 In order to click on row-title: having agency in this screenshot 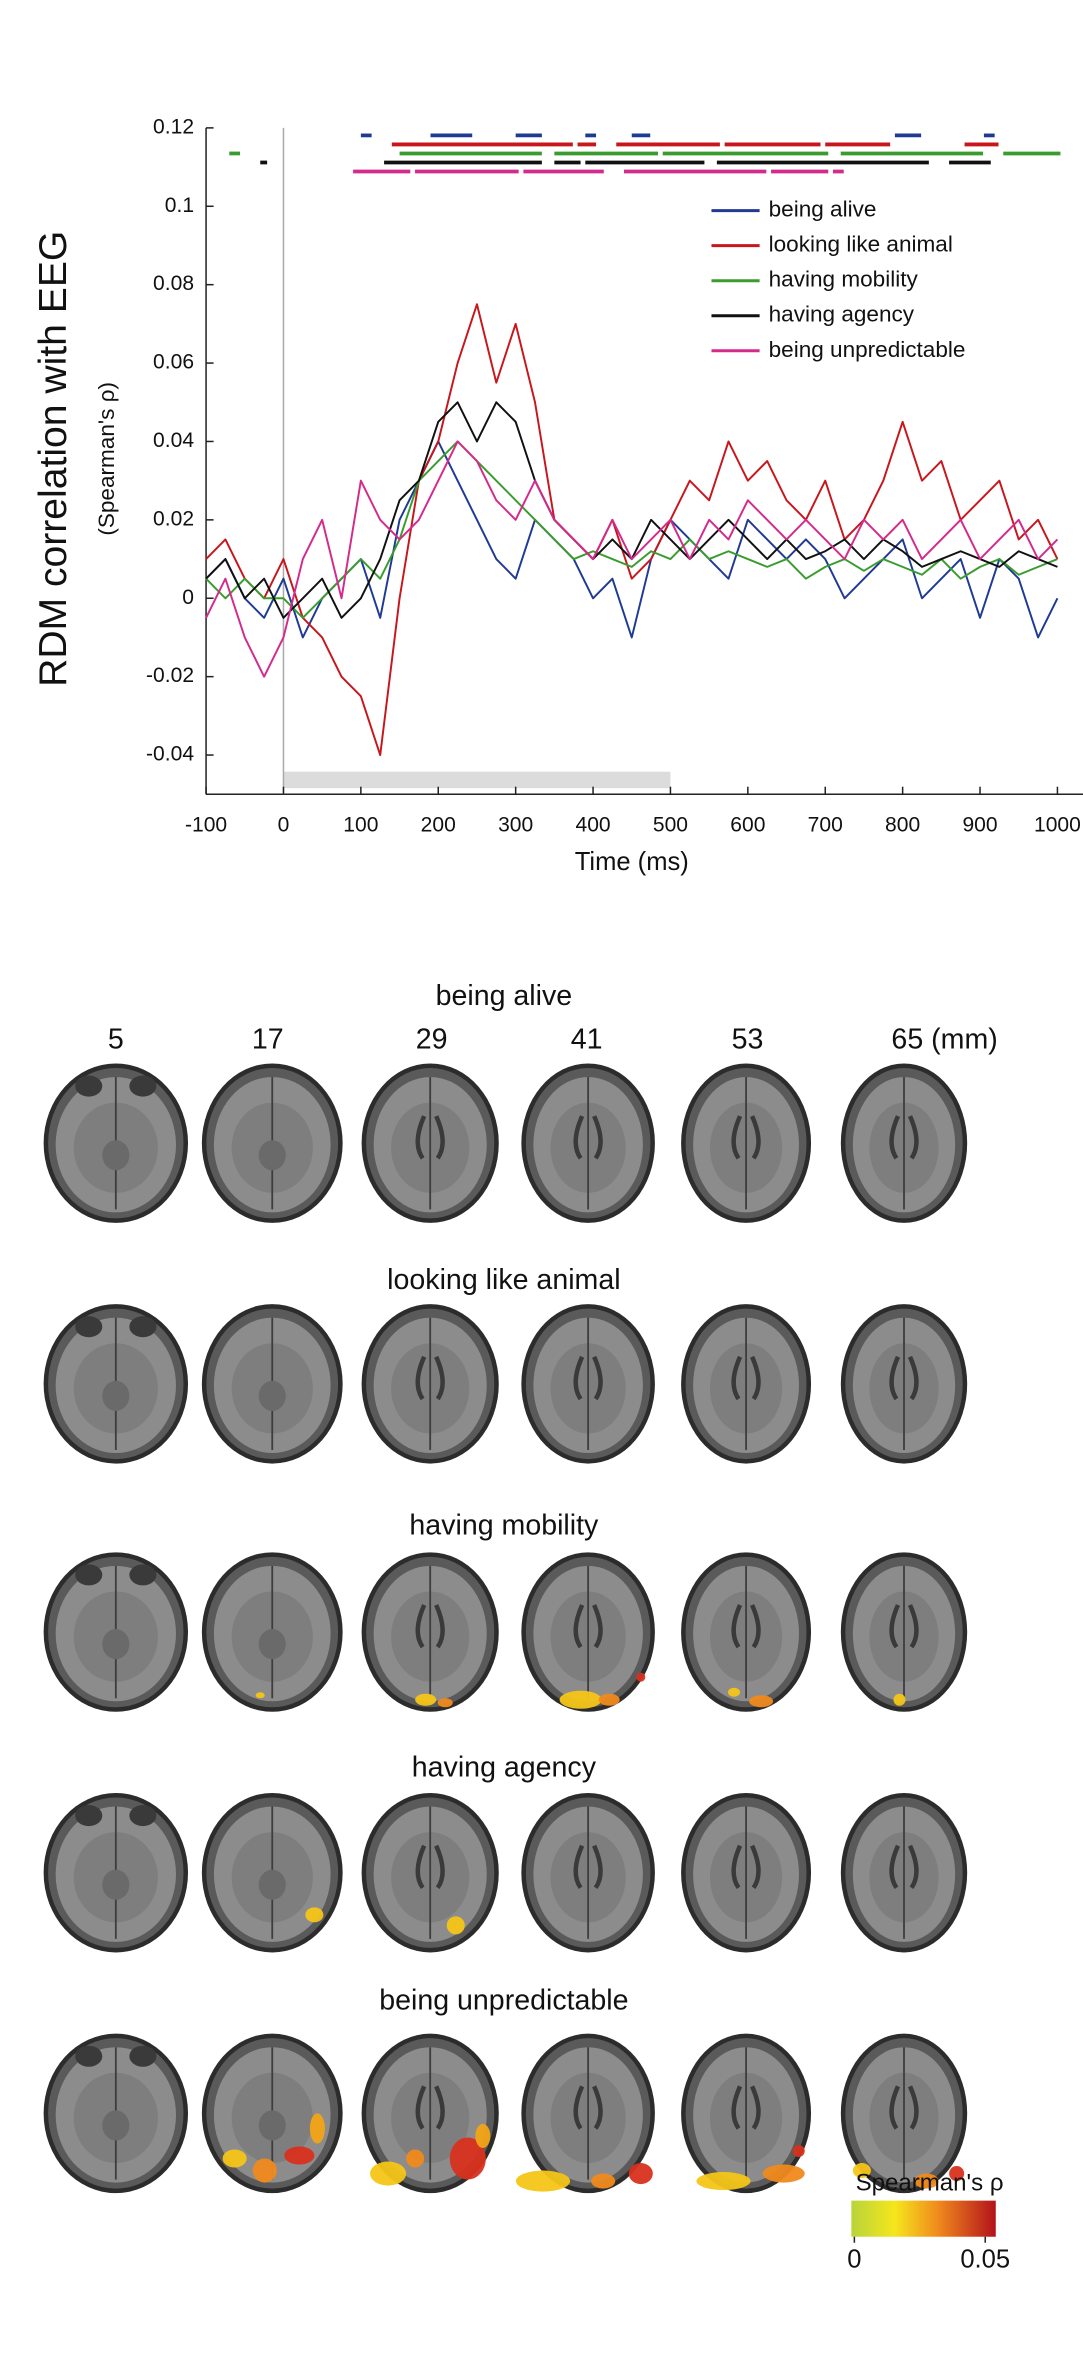, I will do `click(504, 1767)`.